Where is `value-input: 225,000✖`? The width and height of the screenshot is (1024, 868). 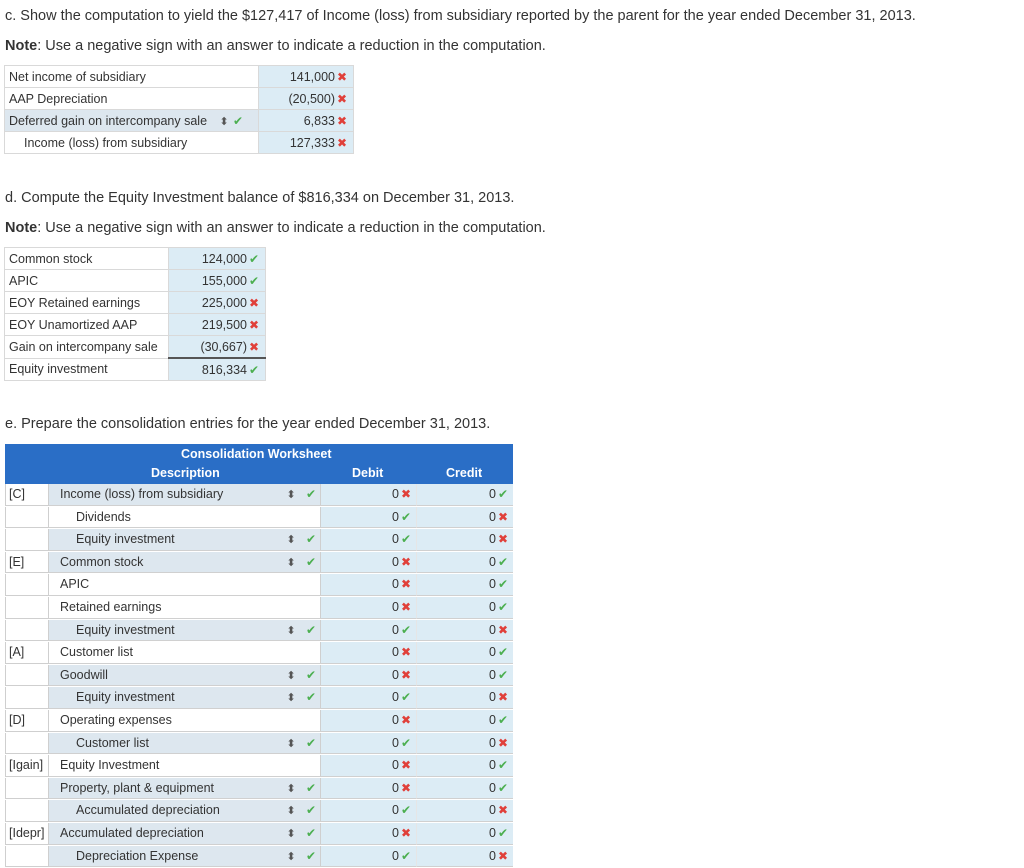 value-input: 225,000✖ is located at coordinates (217, 303).